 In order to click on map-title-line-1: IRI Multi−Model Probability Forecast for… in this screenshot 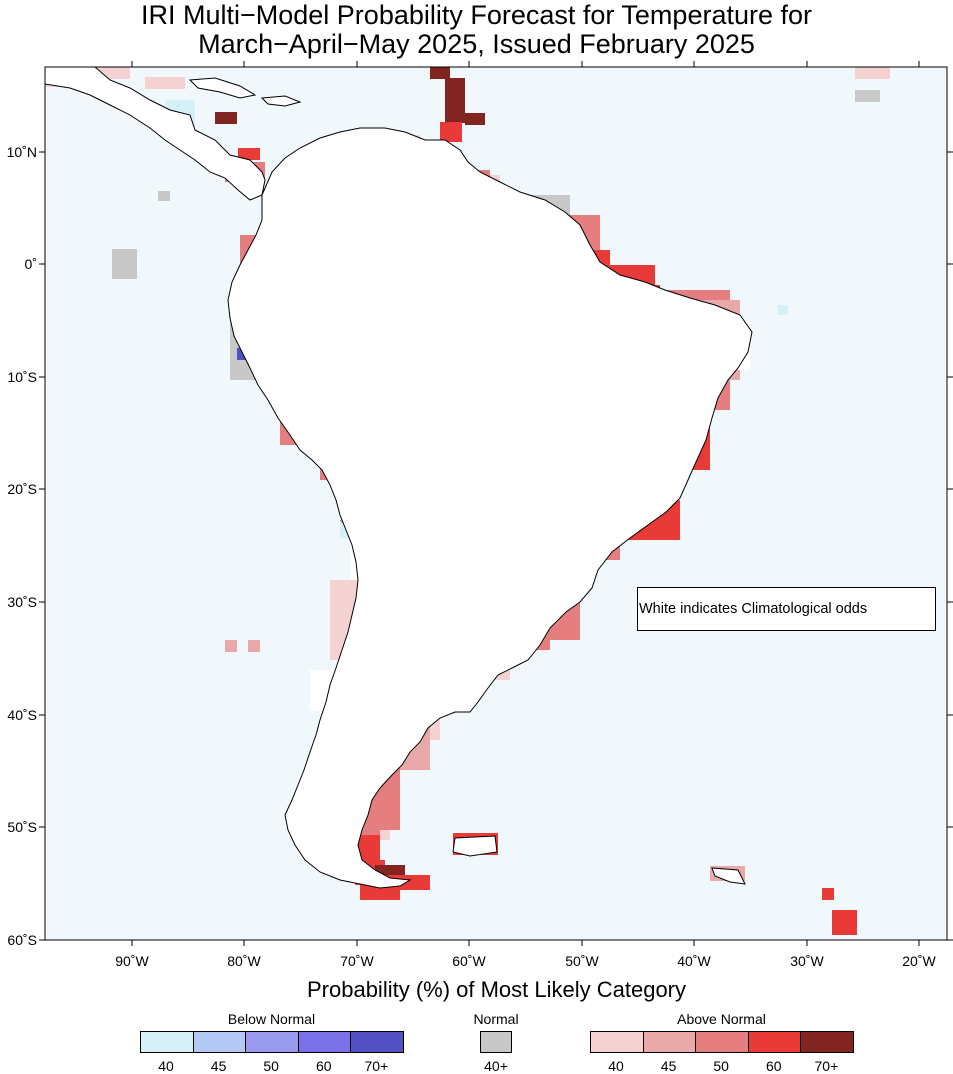, I will do `click(476, 15)`.